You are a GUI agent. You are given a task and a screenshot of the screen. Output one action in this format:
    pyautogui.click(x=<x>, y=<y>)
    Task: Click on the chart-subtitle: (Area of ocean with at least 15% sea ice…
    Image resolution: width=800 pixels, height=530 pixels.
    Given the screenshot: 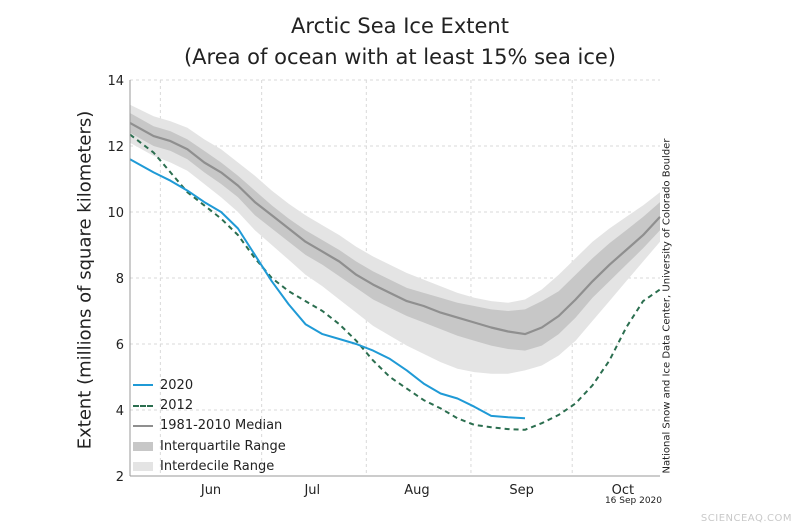 What is the action you would take?
    pyautogui.click(x=399, y=57)
    